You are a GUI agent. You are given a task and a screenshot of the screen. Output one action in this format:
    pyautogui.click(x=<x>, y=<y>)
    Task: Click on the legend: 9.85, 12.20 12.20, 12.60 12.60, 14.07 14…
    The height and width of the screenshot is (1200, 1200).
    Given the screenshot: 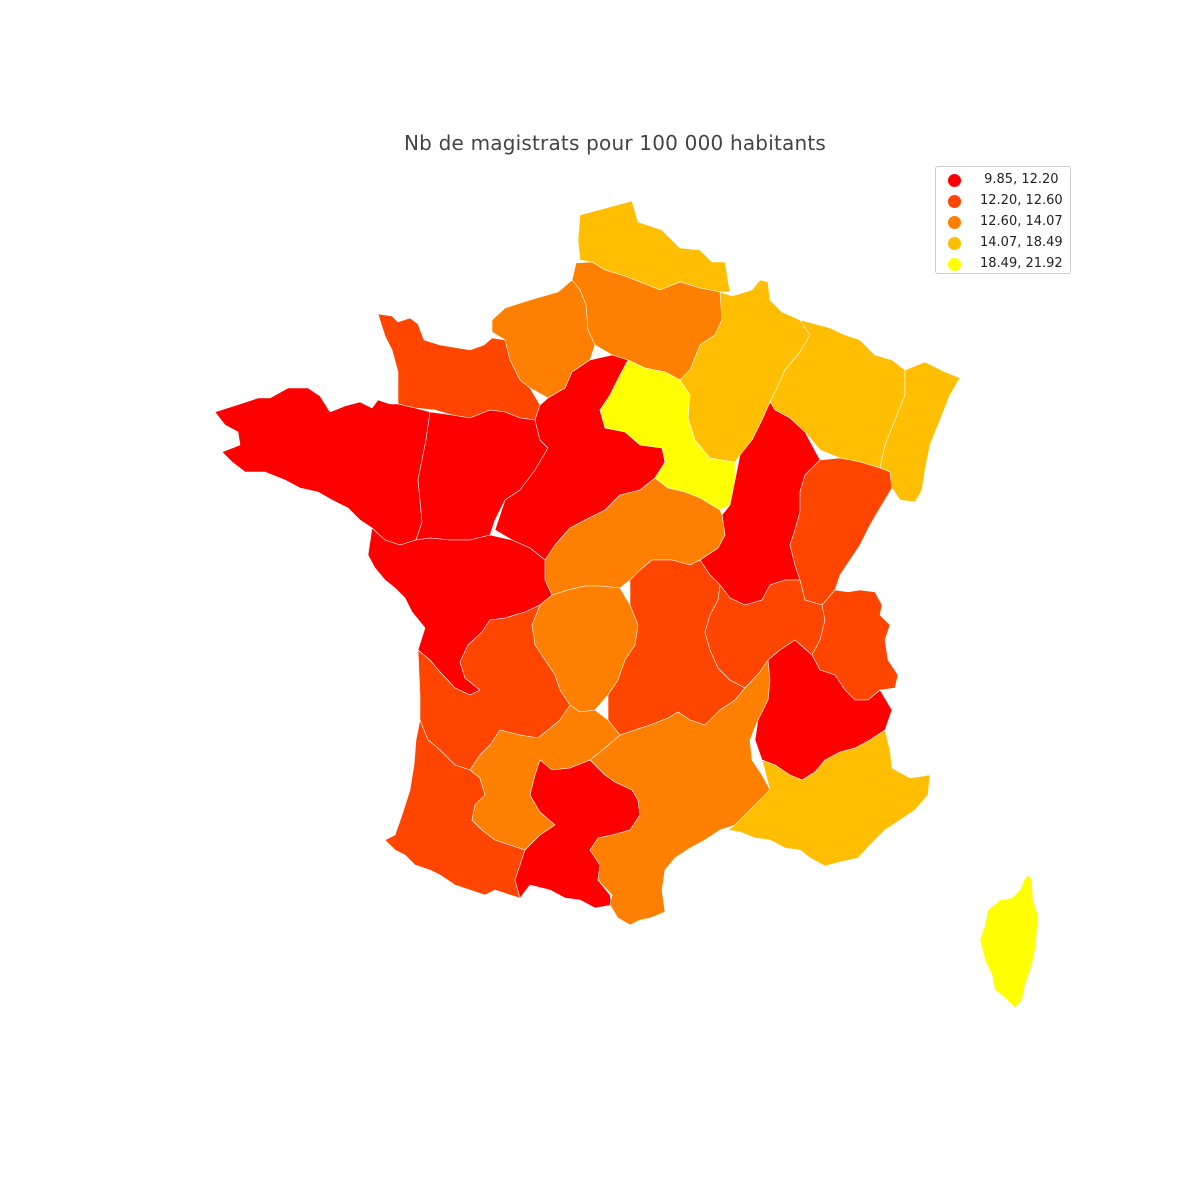 What is the action you would take?
    pyautogui.click(x=1003, y=220)
    